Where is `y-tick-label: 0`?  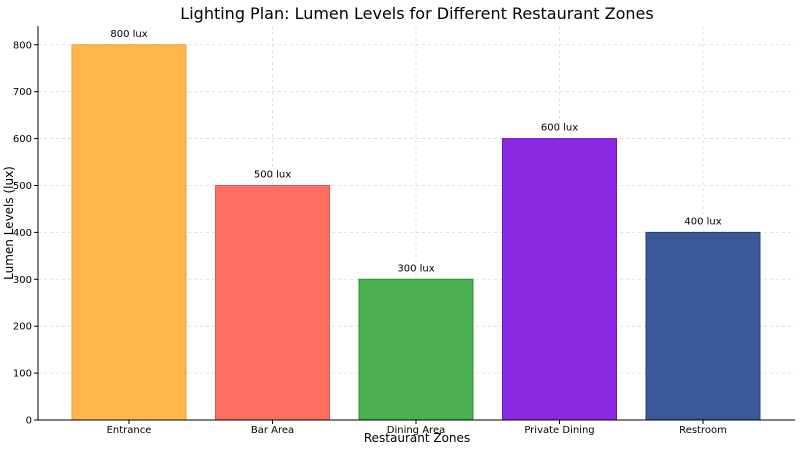 y-tick-label: 0 is located at coordinates (29, 421).